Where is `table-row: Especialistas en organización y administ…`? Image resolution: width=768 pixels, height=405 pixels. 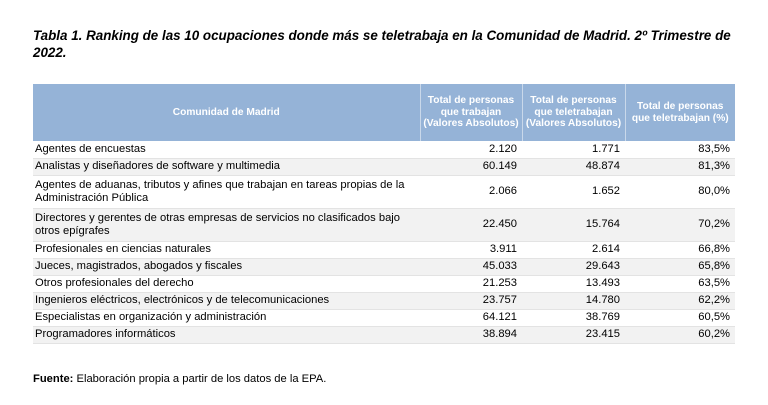 table-row: Especialistas en organización y administ… is located at coordinates (384, 318).